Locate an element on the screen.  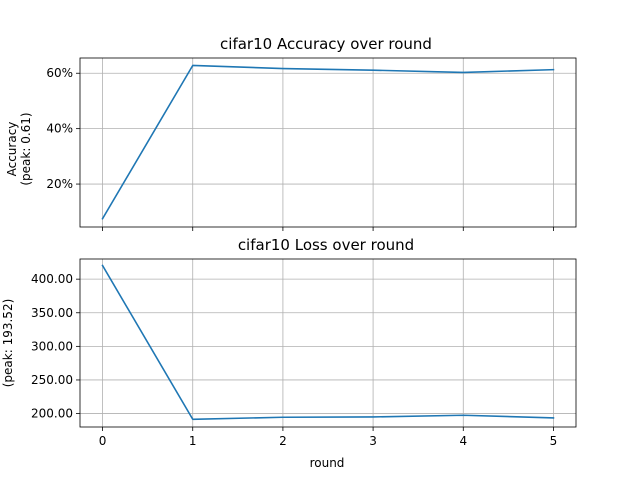
loss-y-tick-label: 300.00 is located at coordinates (52, 346).